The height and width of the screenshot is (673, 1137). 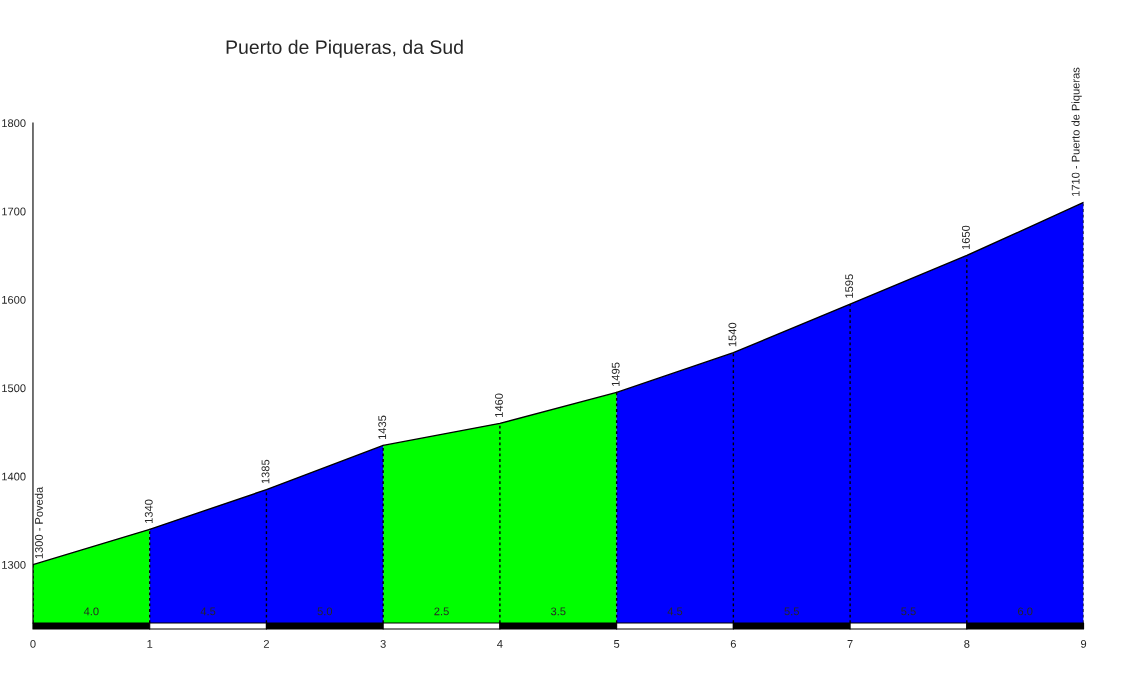 I want to click on text: 1460, so click(x=499, y=405).